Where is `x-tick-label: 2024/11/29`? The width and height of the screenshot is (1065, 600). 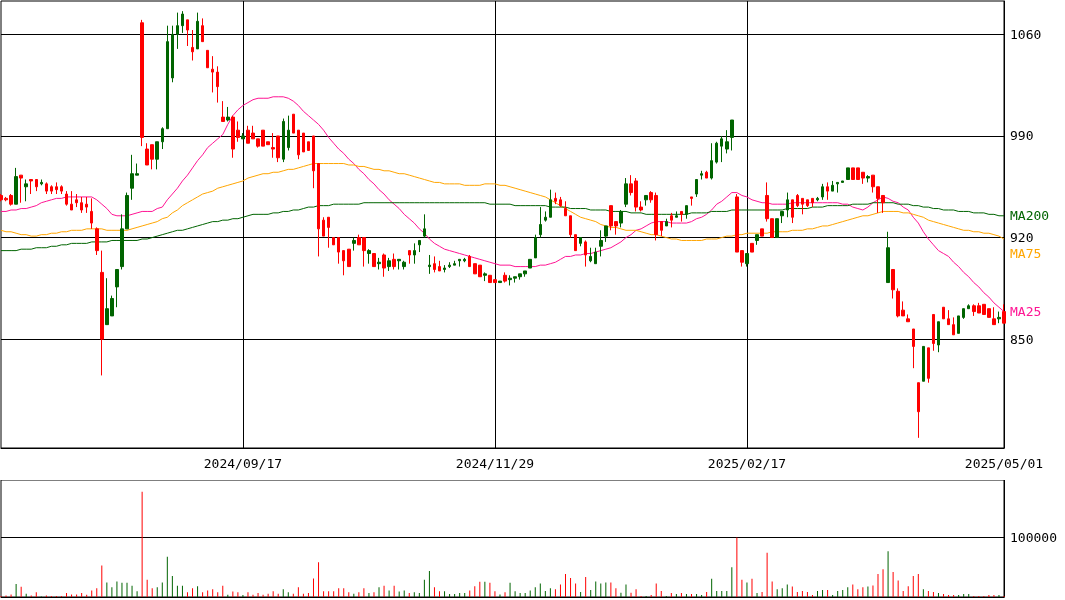
x-tick-label: 2024/11/29 is located at coordinates (495, 463).